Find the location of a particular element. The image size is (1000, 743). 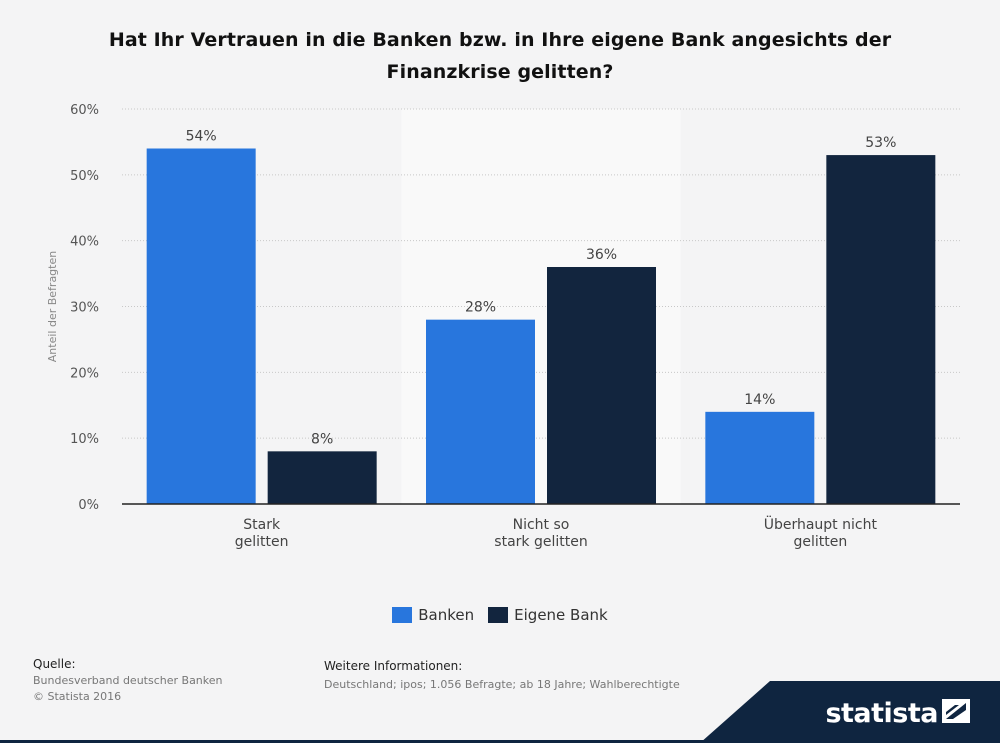

data-label: 8% is located at coordinates (322, 439).